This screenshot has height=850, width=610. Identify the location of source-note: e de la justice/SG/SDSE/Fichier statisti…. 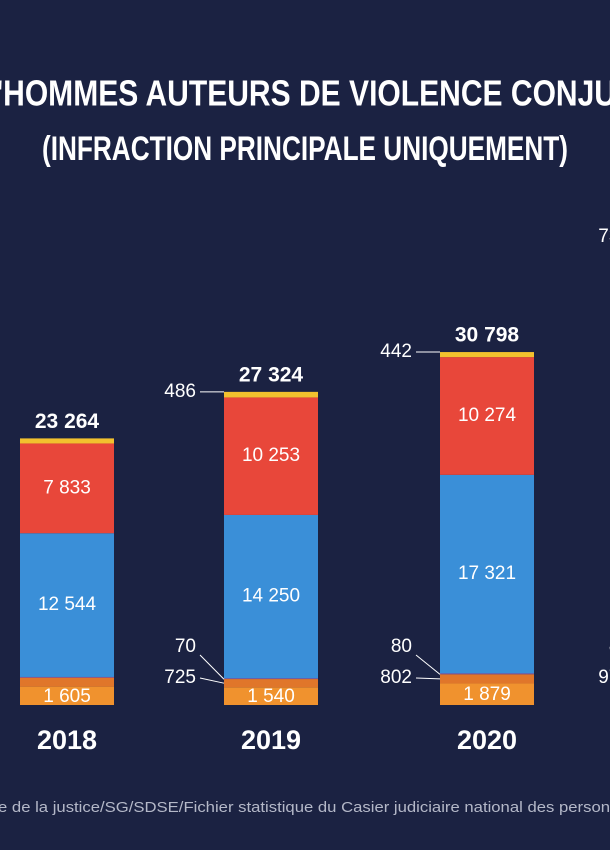
(305, 808).